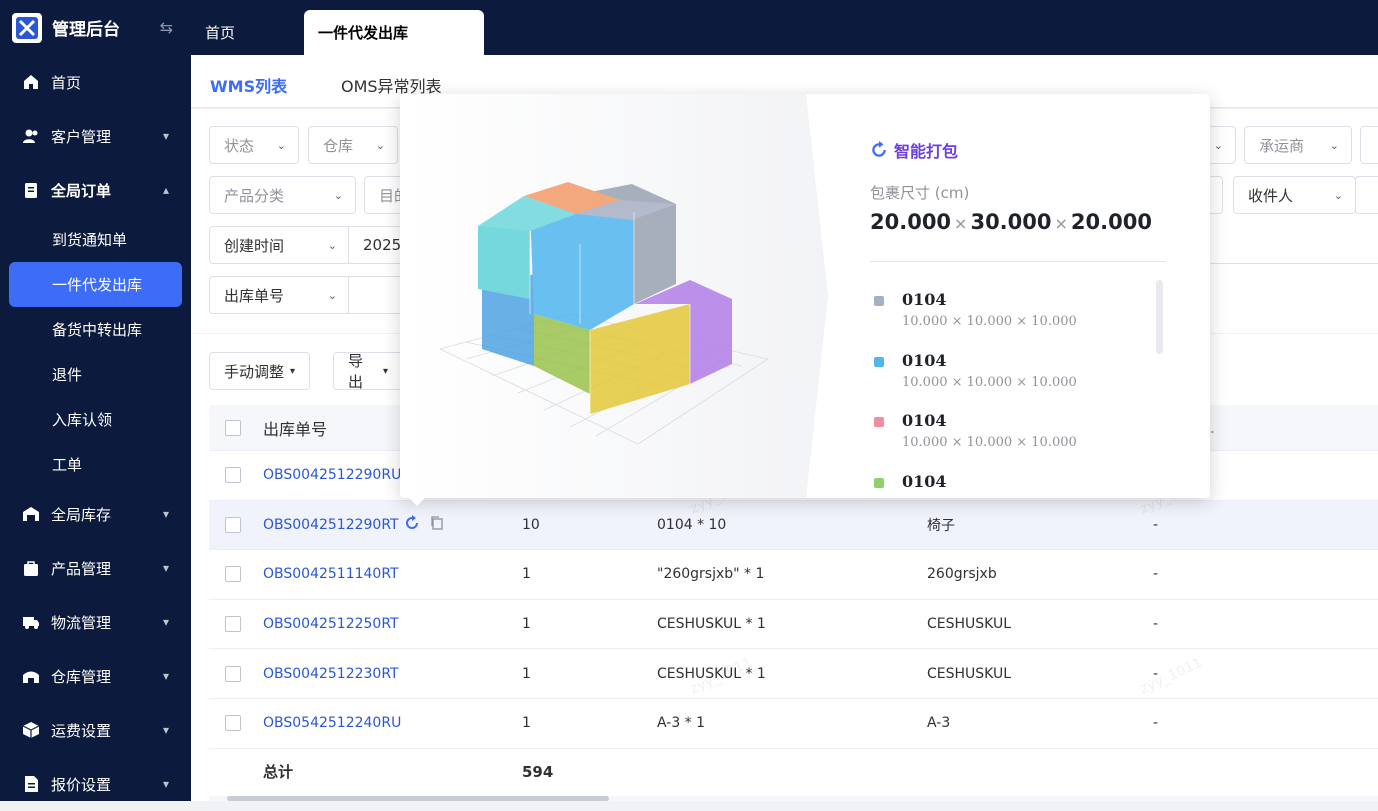 Image resolution: width=1378 pixels, height=811 pixels. Describe the element at coordinates (1159, 317) in the screenshot. I see `popover-scrollbar` at that location.